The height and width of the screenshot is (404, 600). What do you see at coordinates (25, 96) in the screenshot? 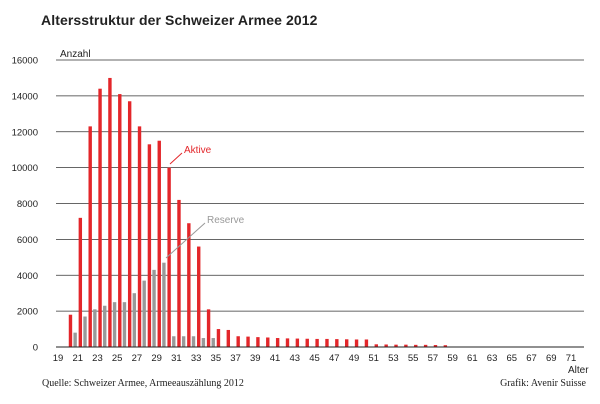
I see `y-tick-label: 14000` at bounding box center [25, 96].